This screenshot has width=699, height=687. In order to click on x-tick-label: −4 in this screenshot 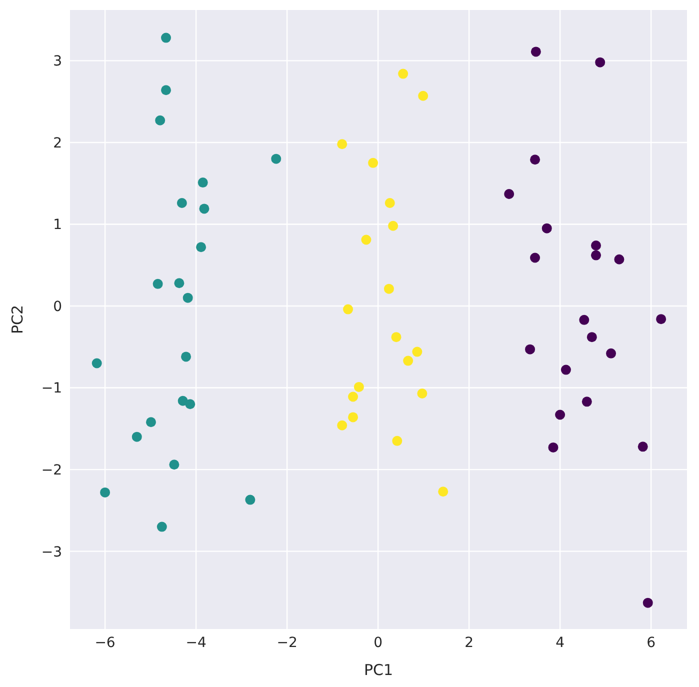, I will do `click(196, 642)`.